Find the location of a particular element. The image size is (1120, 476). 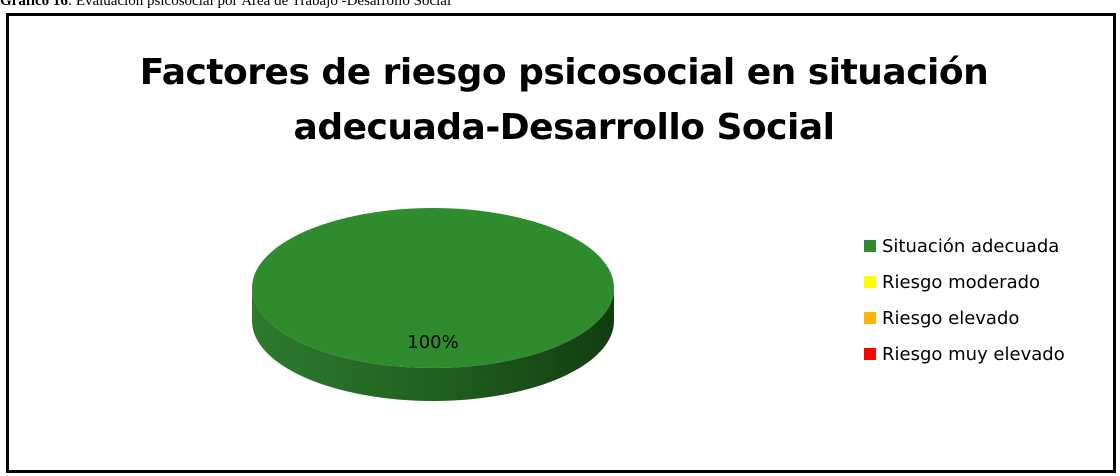

legend-item: Riesgo elevado is located at coordinates (964, 318).